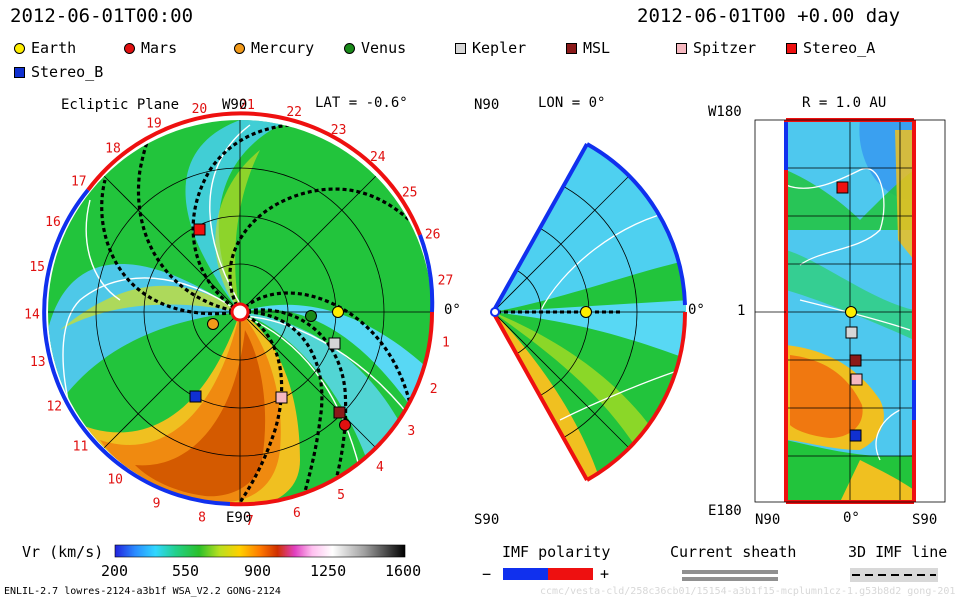 This screenshot has height=600, width=960. I want to click on radius-x-label-0: 0°, so click(851, 518).